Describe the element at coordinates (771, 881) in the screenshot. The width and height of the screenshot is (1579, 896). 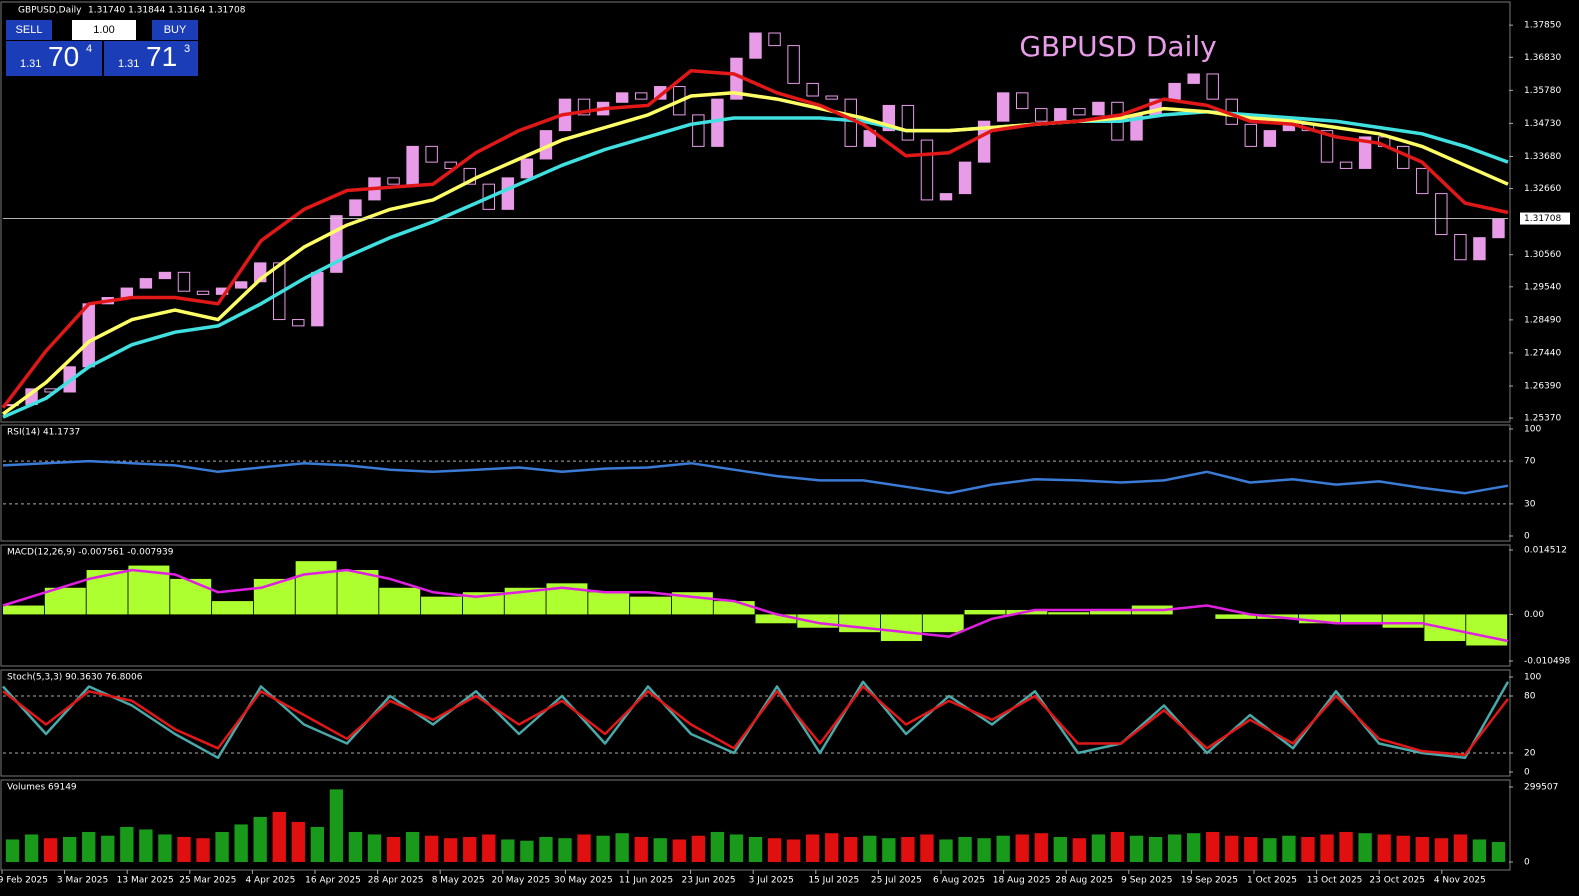
I see `x-tick-label: 3 Jul 2025` at that location.